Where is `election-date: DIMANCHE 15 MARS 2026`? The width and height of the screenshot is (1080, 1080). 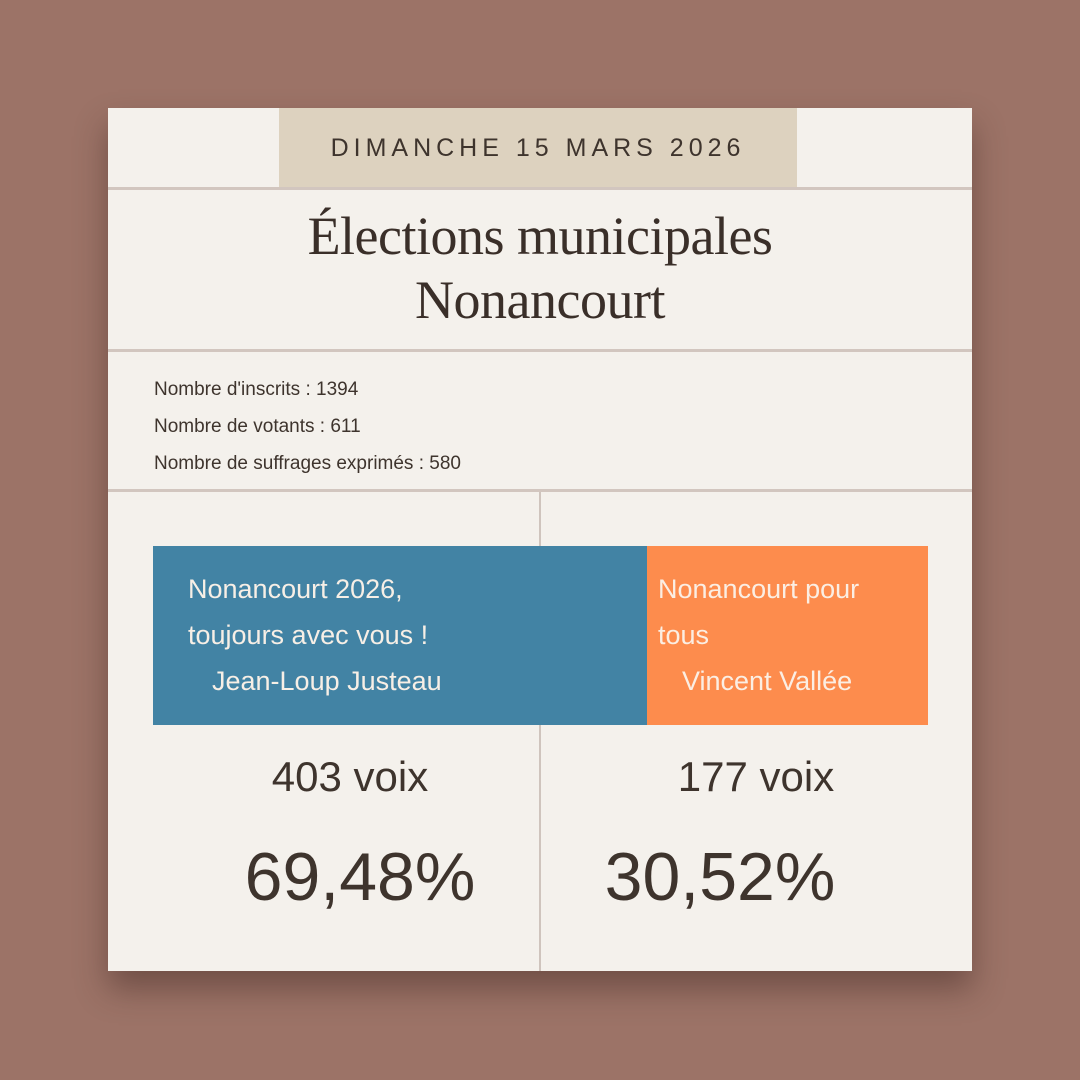 election-date: DIMANCHE 15 MARS 2026 is located at coordinates (538, 147).